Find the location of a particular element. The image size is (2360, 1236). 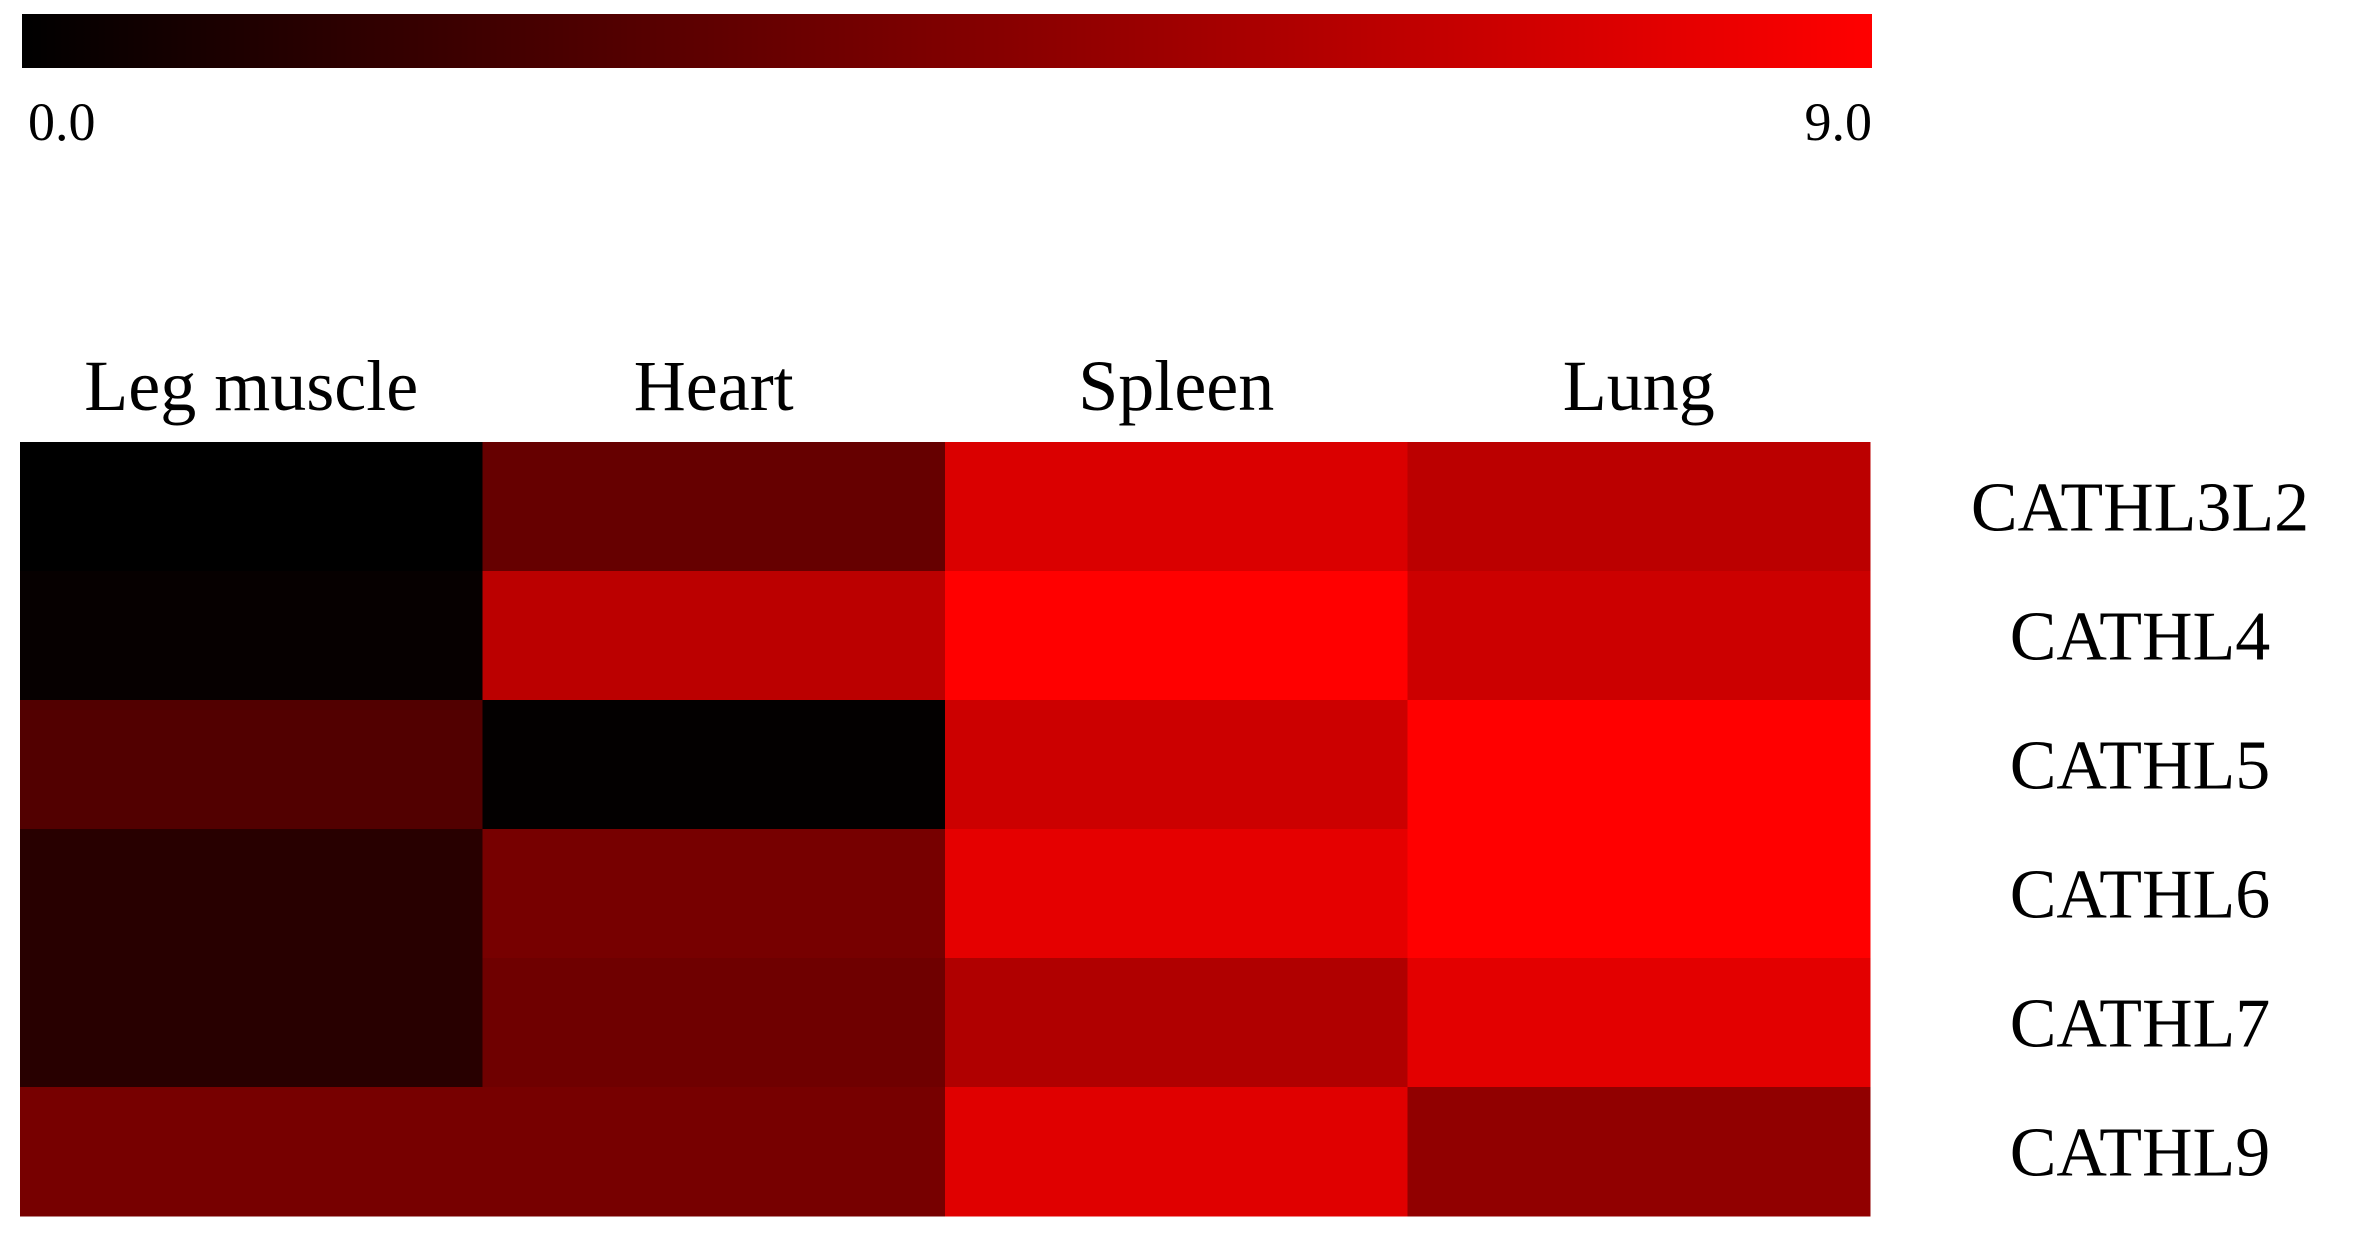

column-label-leg-muscle: Leg muscle is located at coordinates (251, 386).